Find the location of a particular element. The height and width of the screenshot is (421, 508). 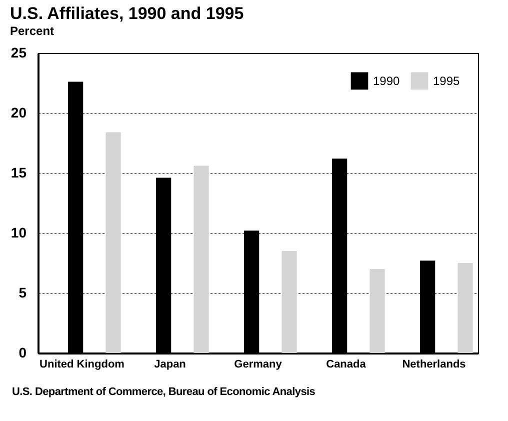

chart-title: U.S. Affiliates, 1990 and 1995 is located at coordinates (127, 13).